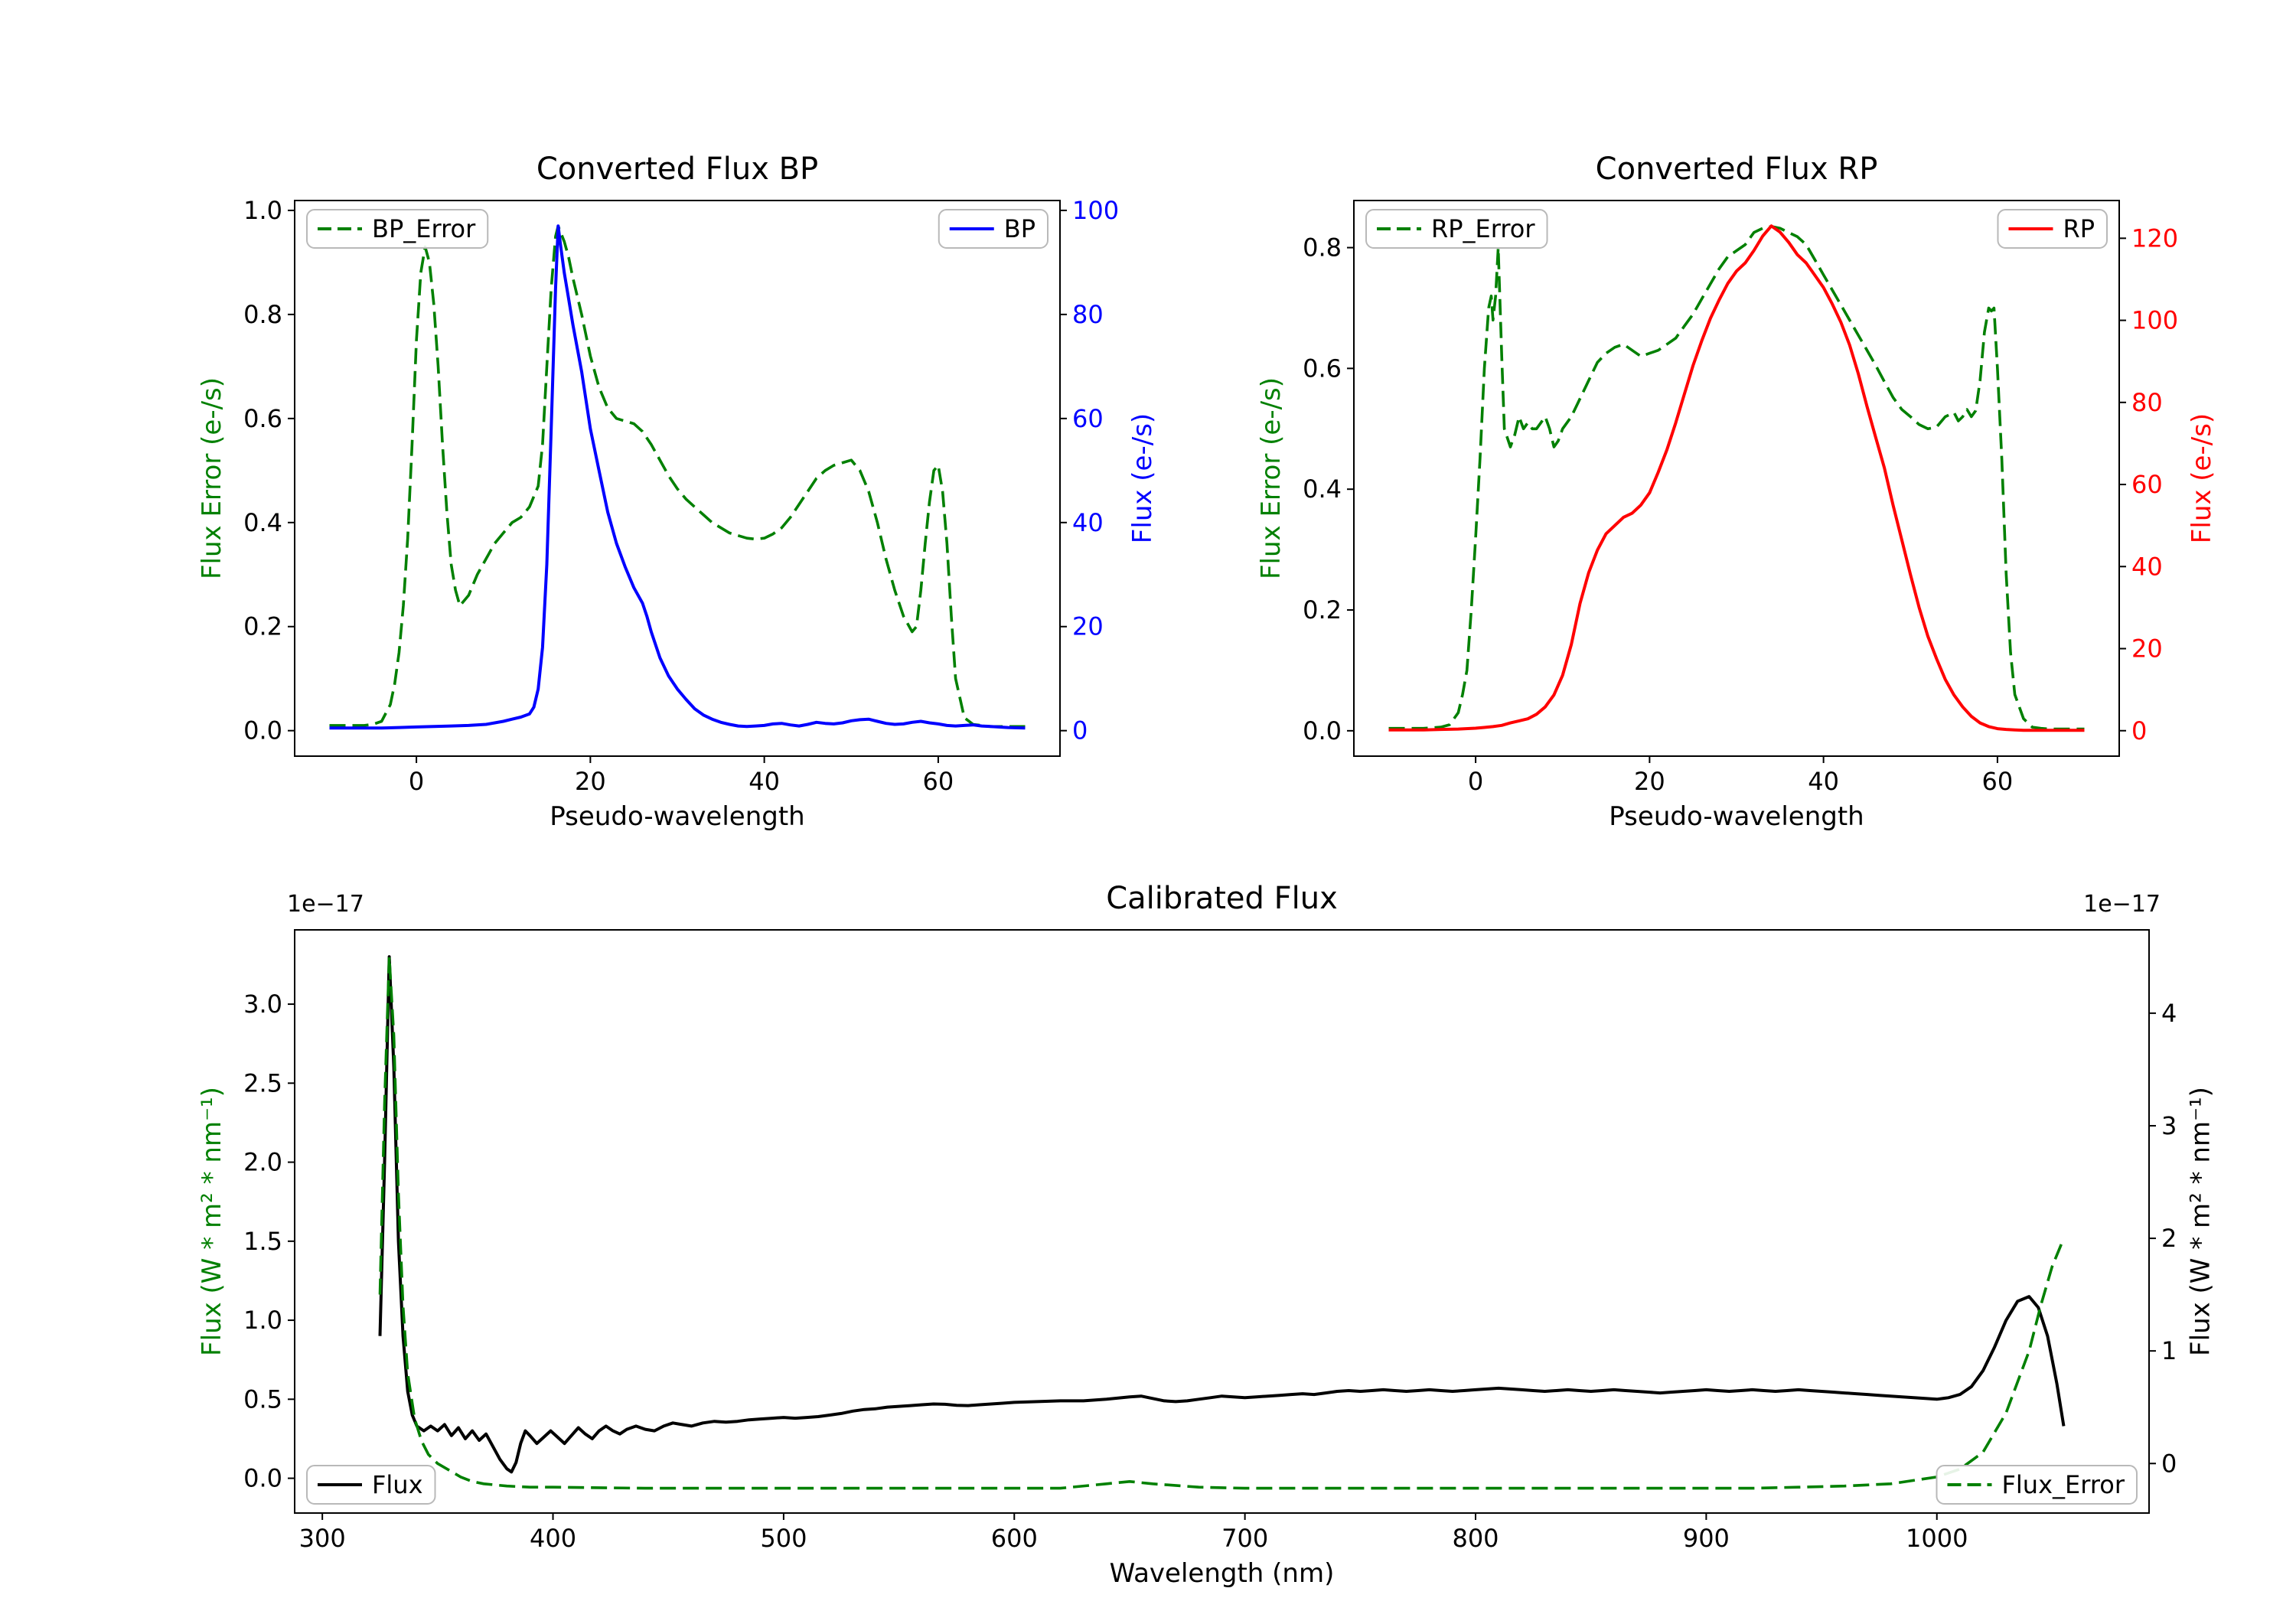 This screenshot has height=1611, width=2296. Describe the element at coordinates (262, 1162) in the screenshot. I see `left-y-tick-label: 2.0` at that location.